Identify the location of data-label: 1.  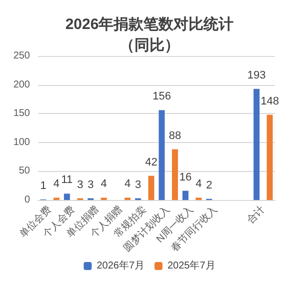
(43, 186).